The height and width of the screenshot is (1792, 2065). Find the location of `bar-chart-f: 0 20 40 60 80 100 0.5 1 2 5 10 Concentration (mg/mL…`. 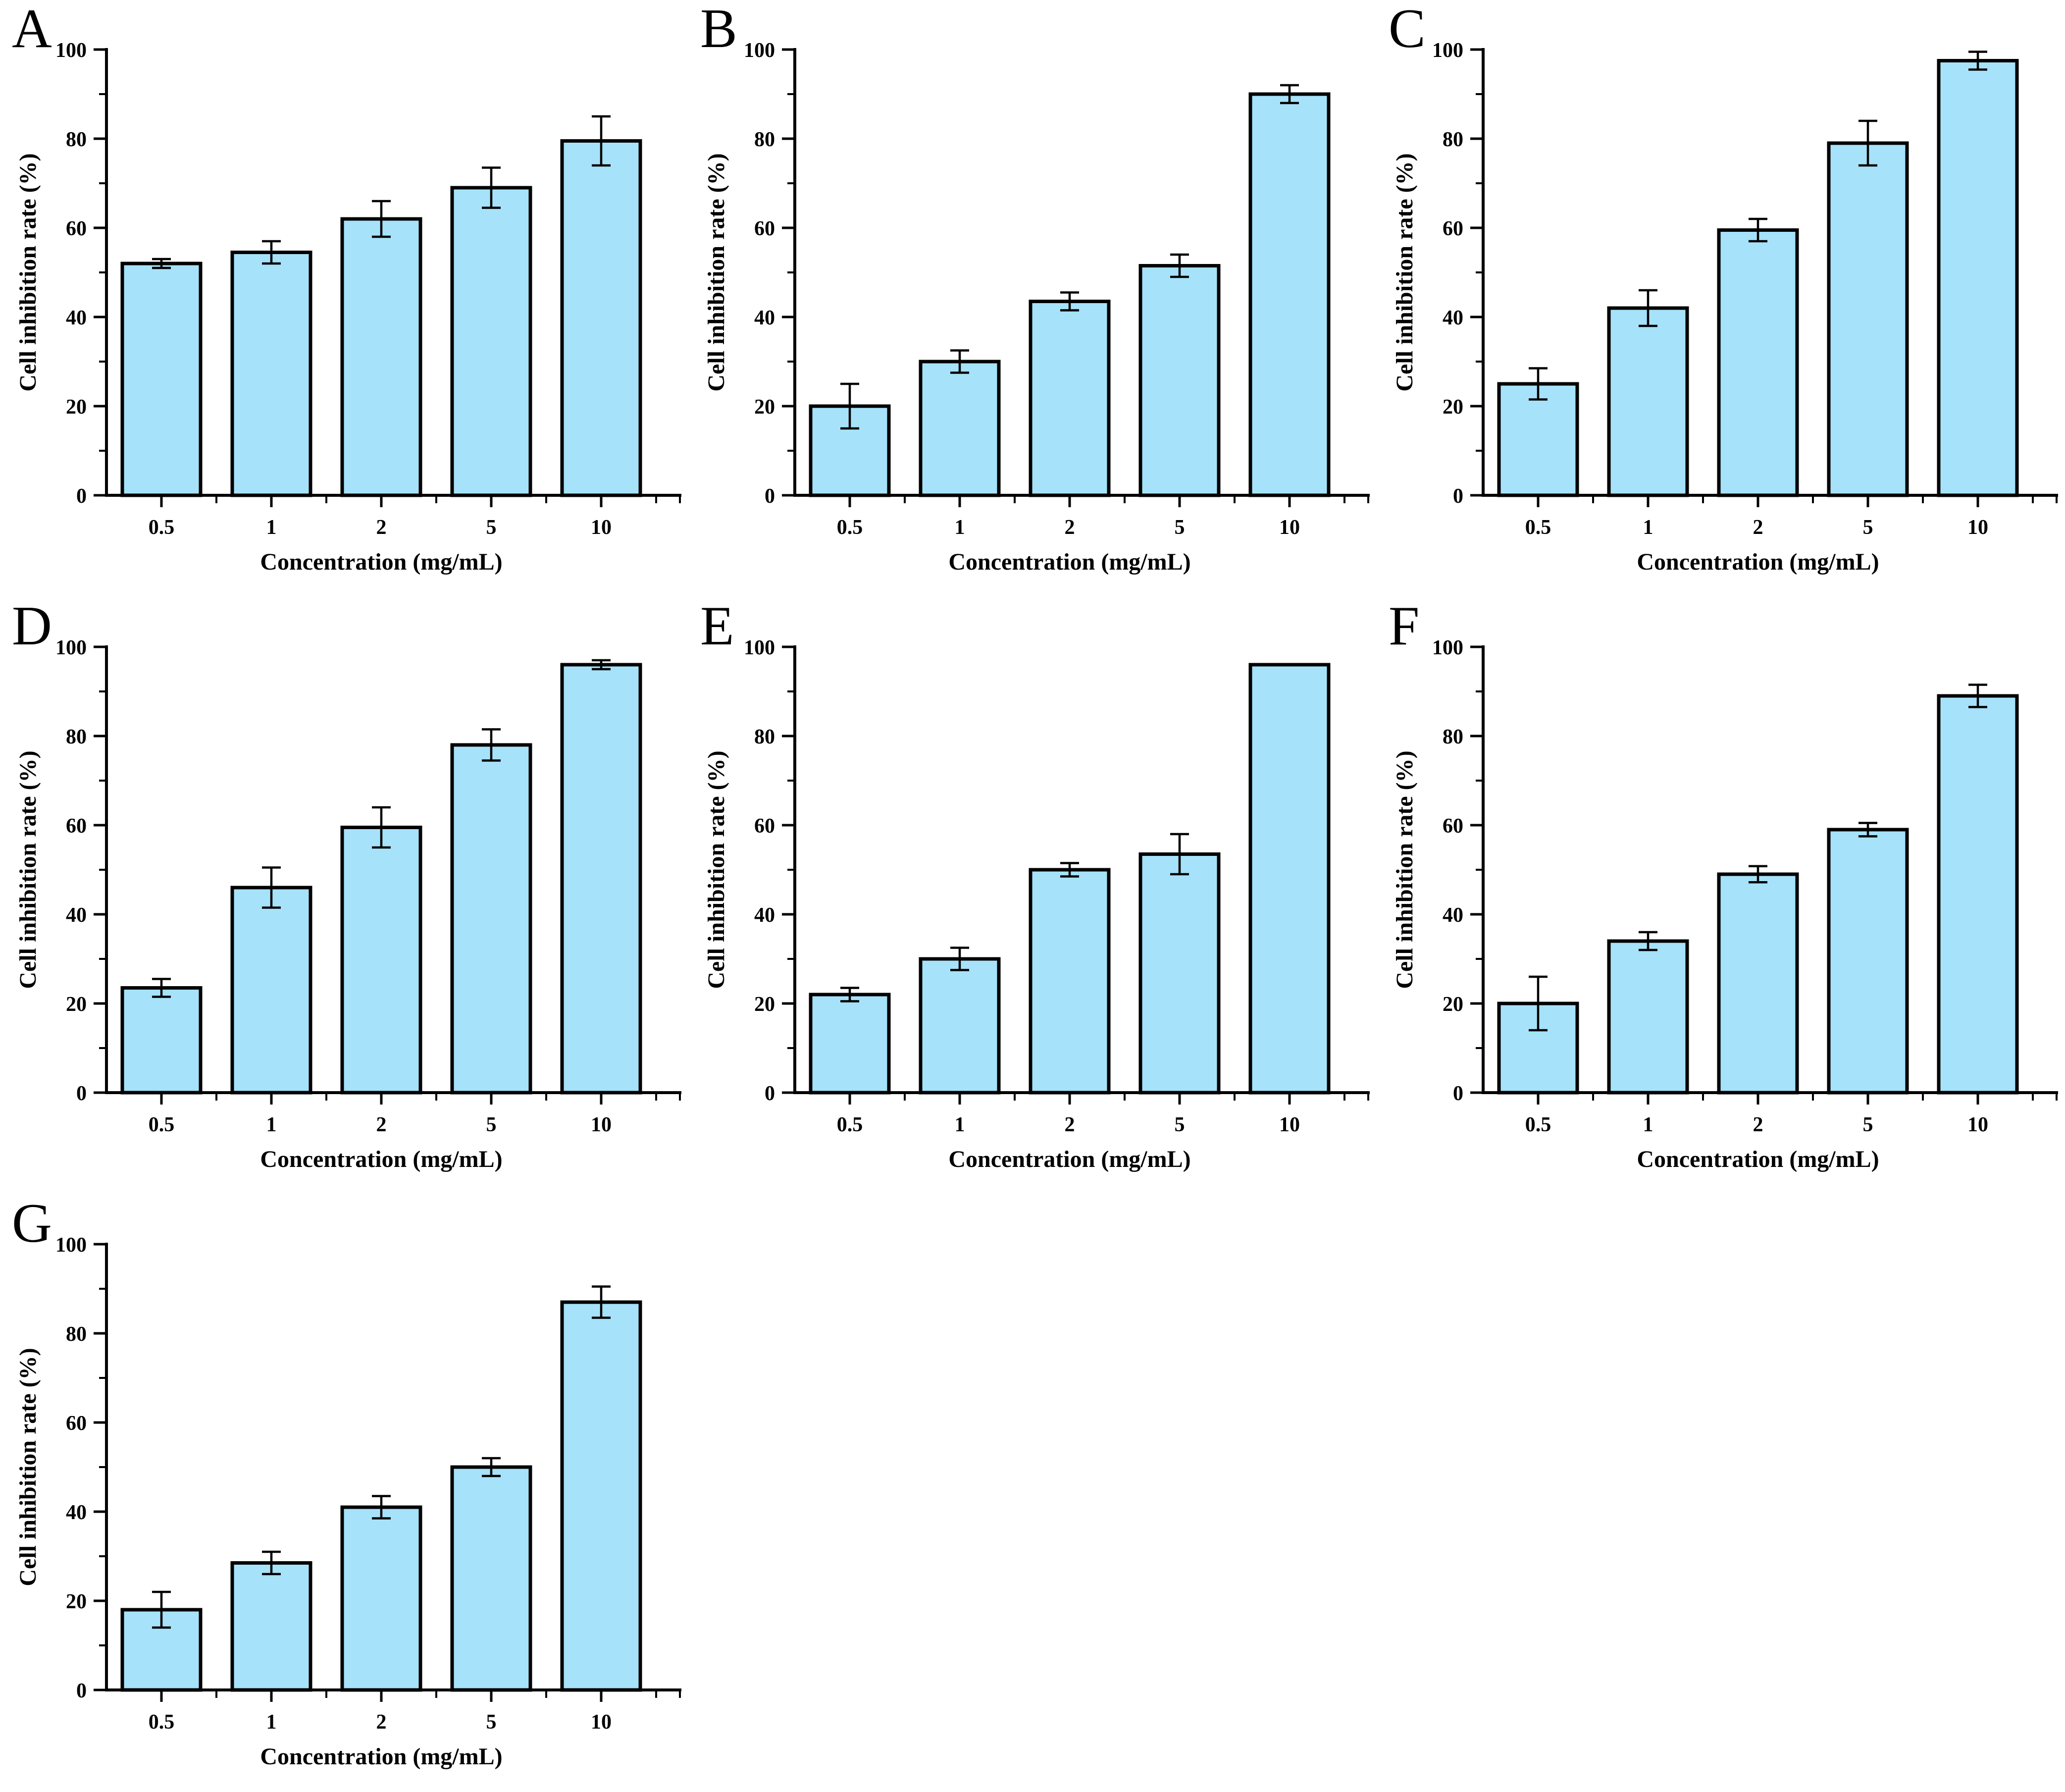

bar-chart-f: 0 20 40 60 80 100 0.5 1 2 5 10 Concentration (mg/mL… is located at coordinates (1725, 904).